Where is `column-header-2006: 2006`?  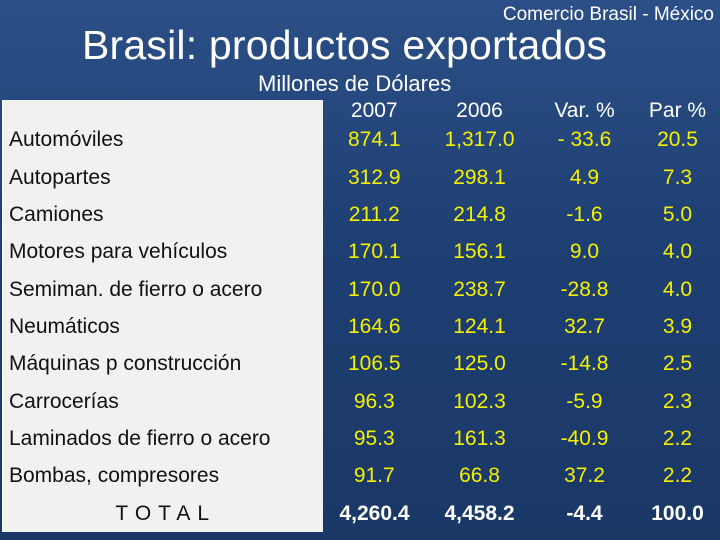 column-header-2006: 2006 is located at coordinates (479, 110).